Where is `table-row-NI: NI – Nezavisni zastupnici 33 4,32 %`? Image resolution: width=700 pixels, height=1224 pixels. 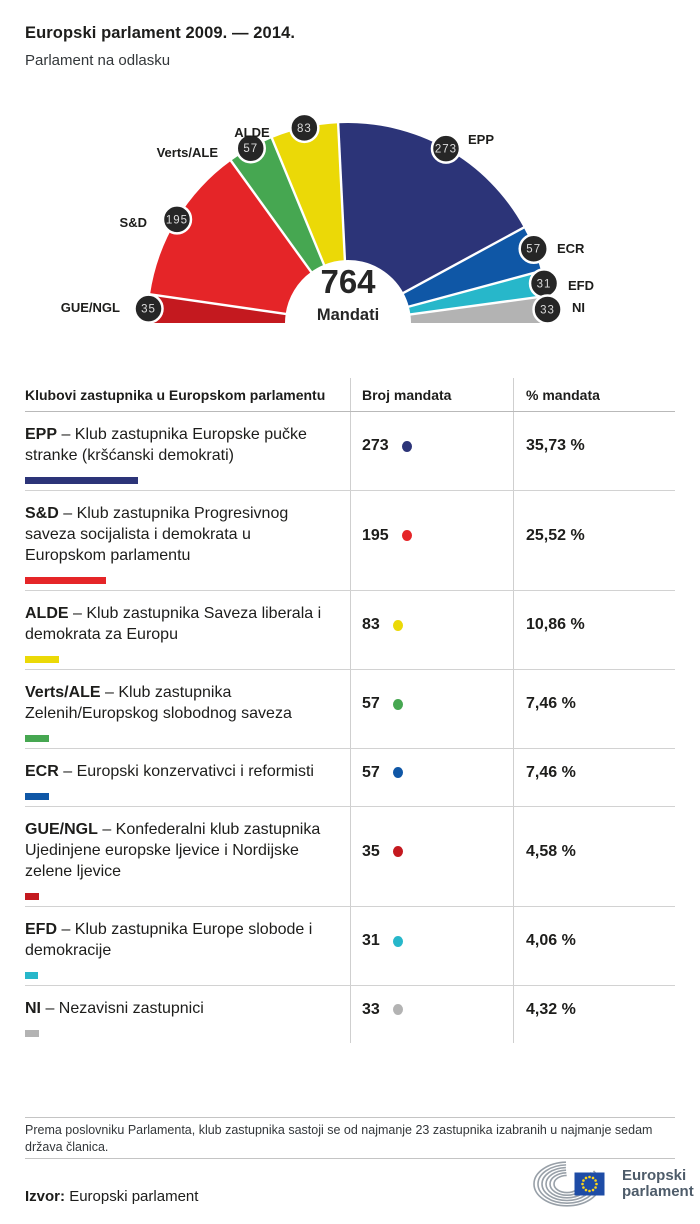
table-row-NI: NI – Nezavisni zastupnici 33 4,32 % is located at coordinates (350, 1014).